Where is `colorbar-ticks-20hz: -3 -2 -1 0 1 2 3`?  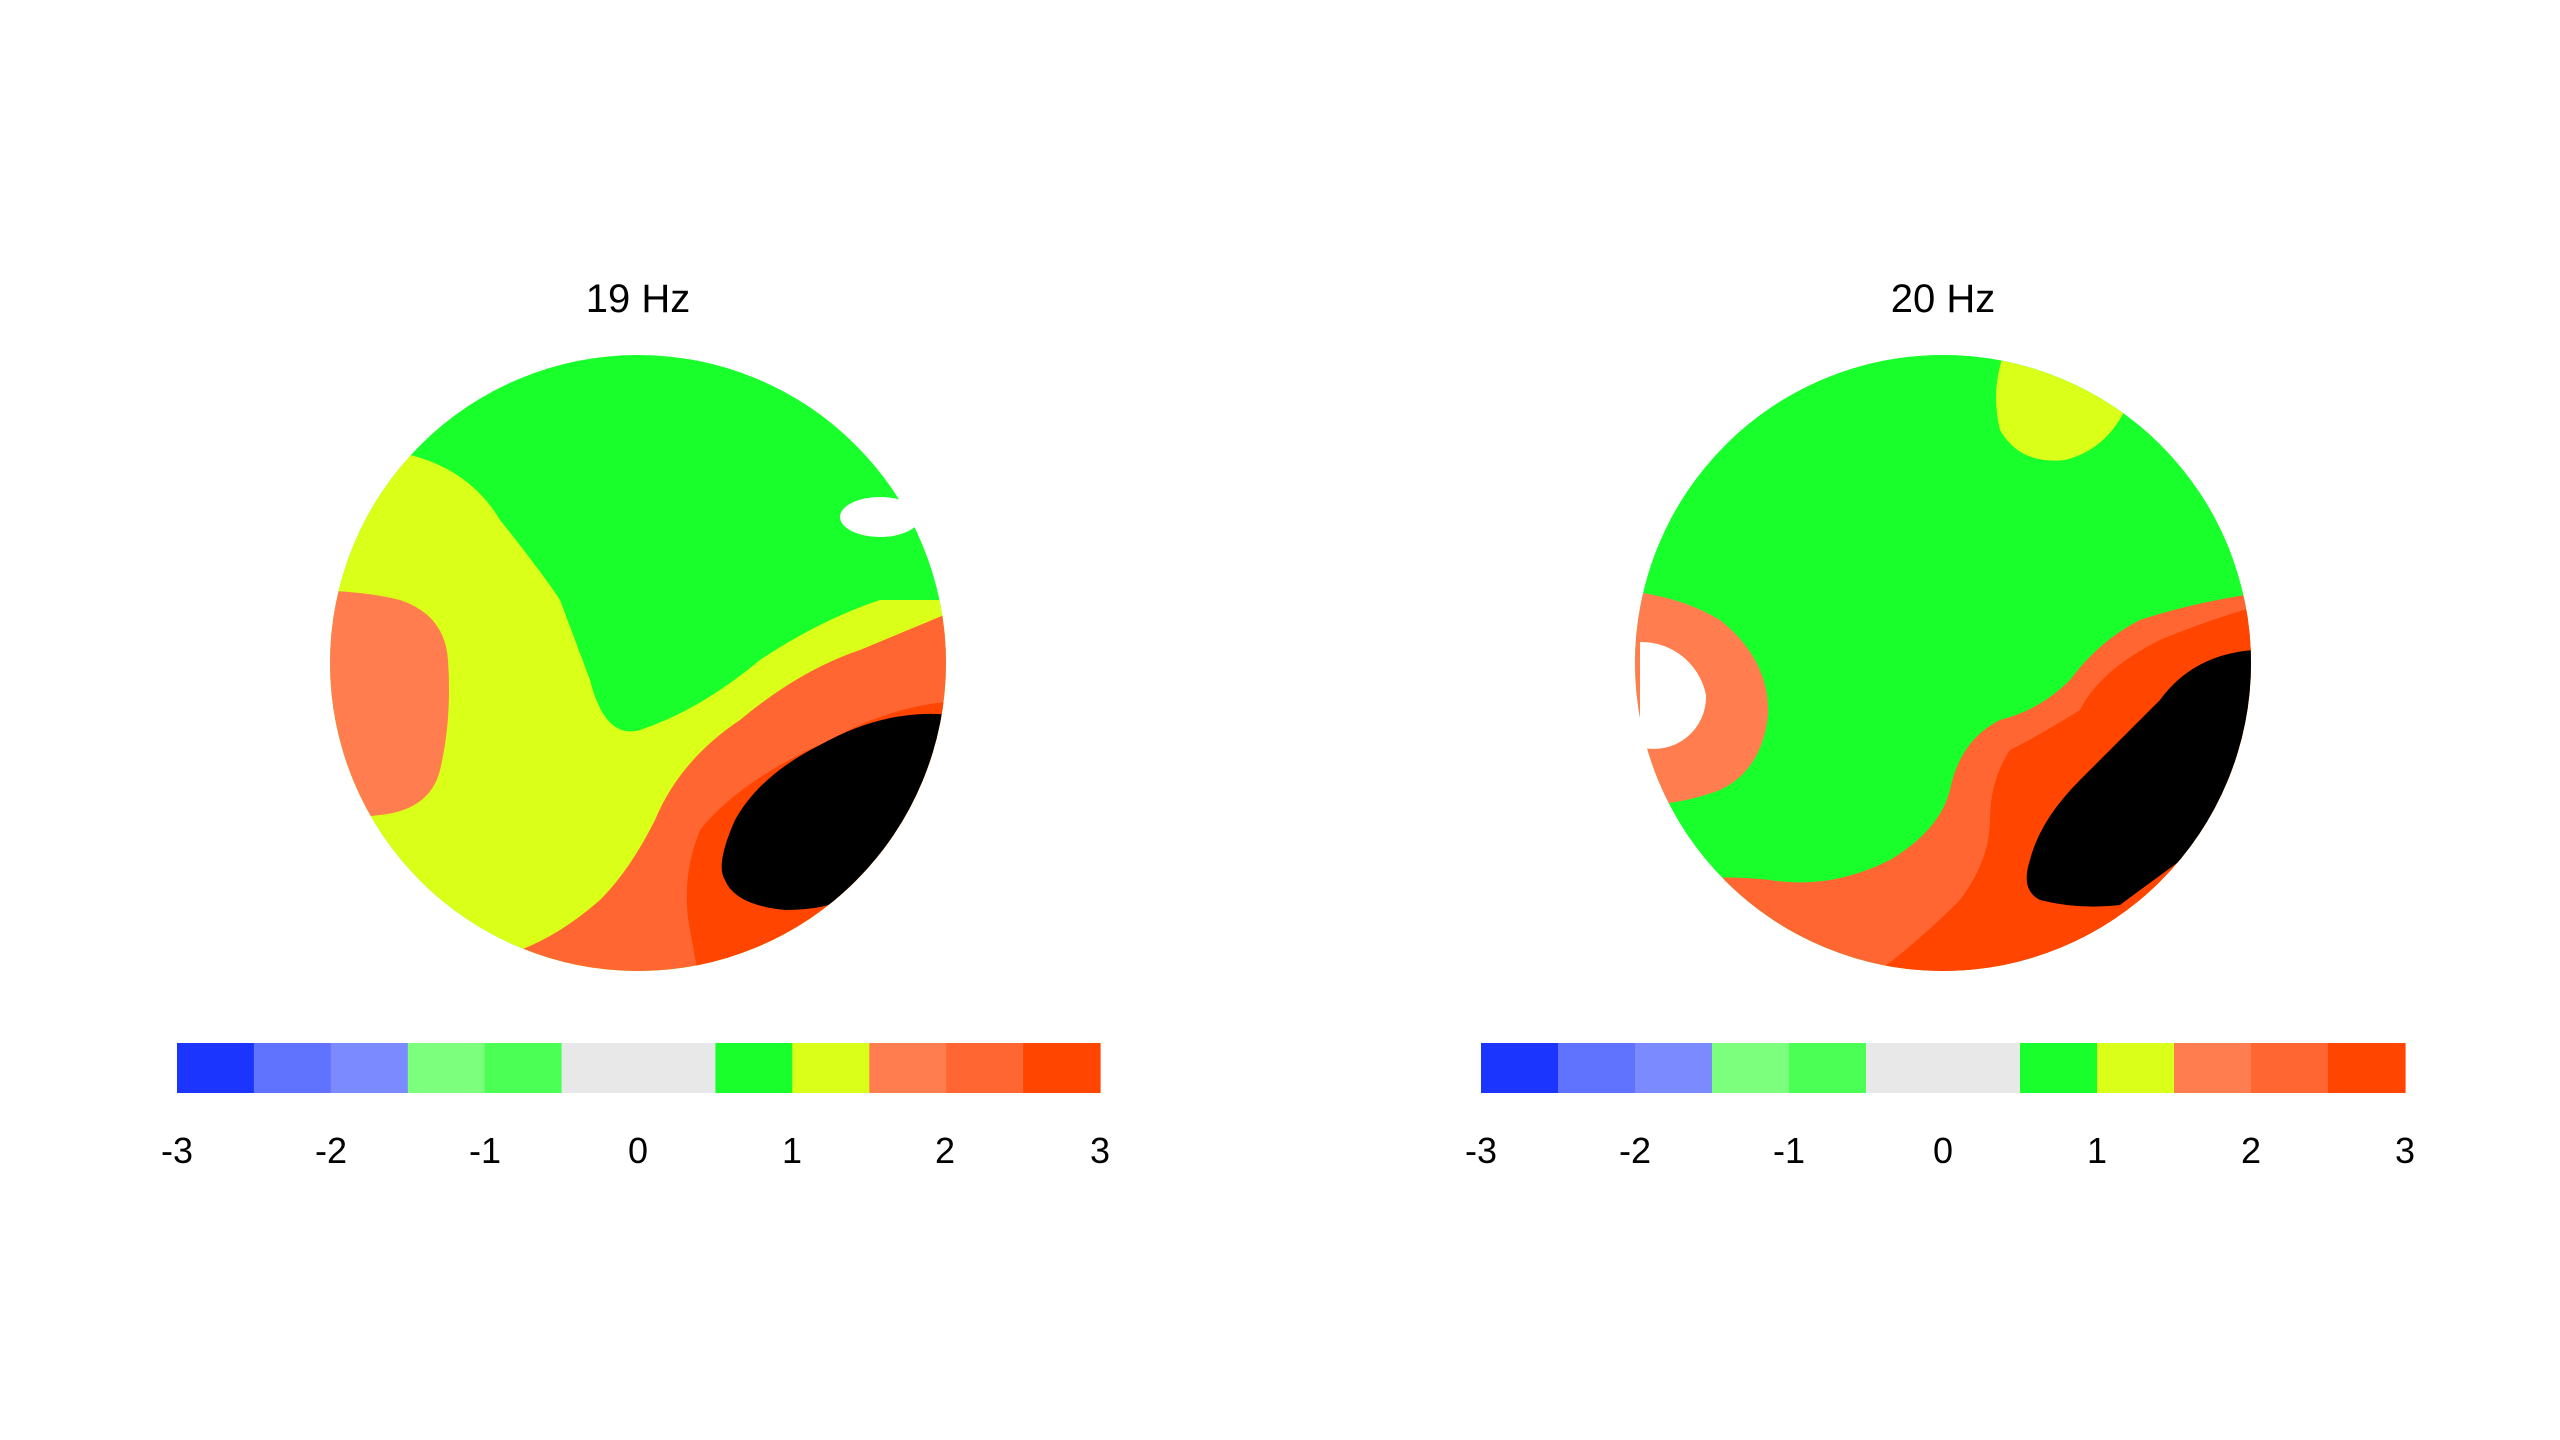 colorbar-ticks-20hz: -3 -2 -1 0 1 2 3 is located at coordinates (1940, 1150).